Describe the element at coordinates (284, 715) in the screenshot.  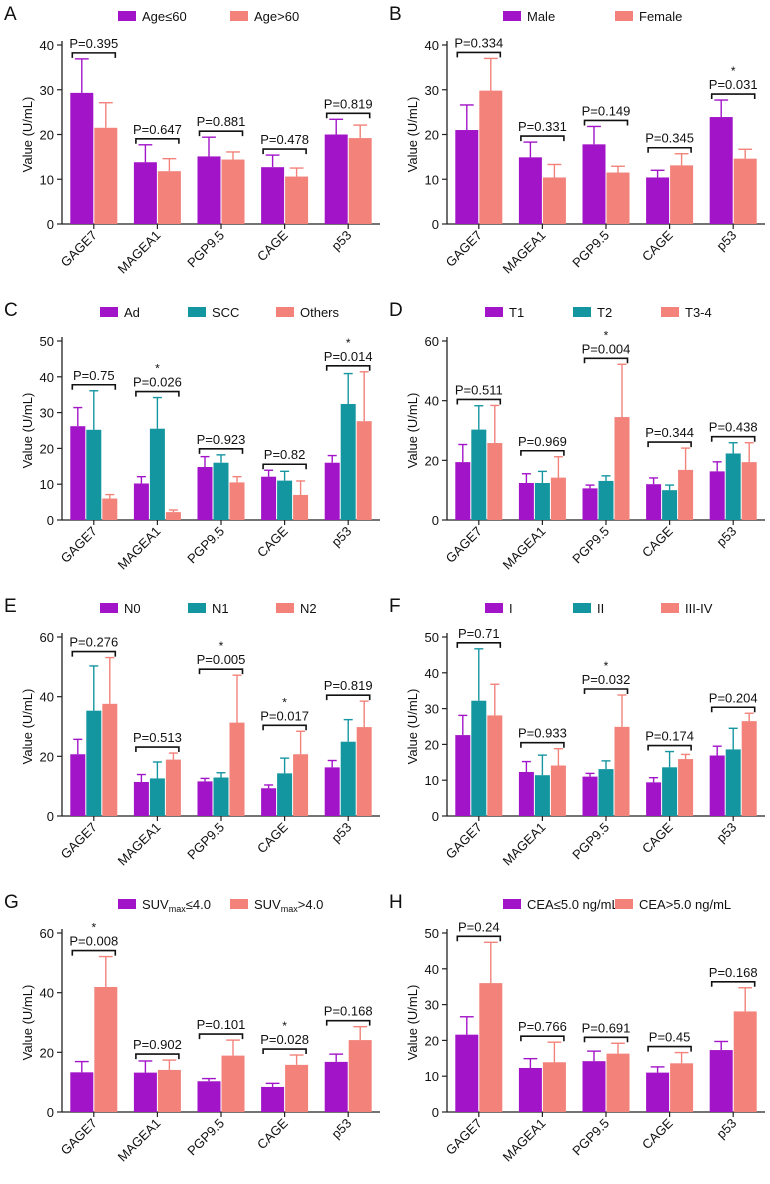
I see `p-value-label: P=0.017` at that location.